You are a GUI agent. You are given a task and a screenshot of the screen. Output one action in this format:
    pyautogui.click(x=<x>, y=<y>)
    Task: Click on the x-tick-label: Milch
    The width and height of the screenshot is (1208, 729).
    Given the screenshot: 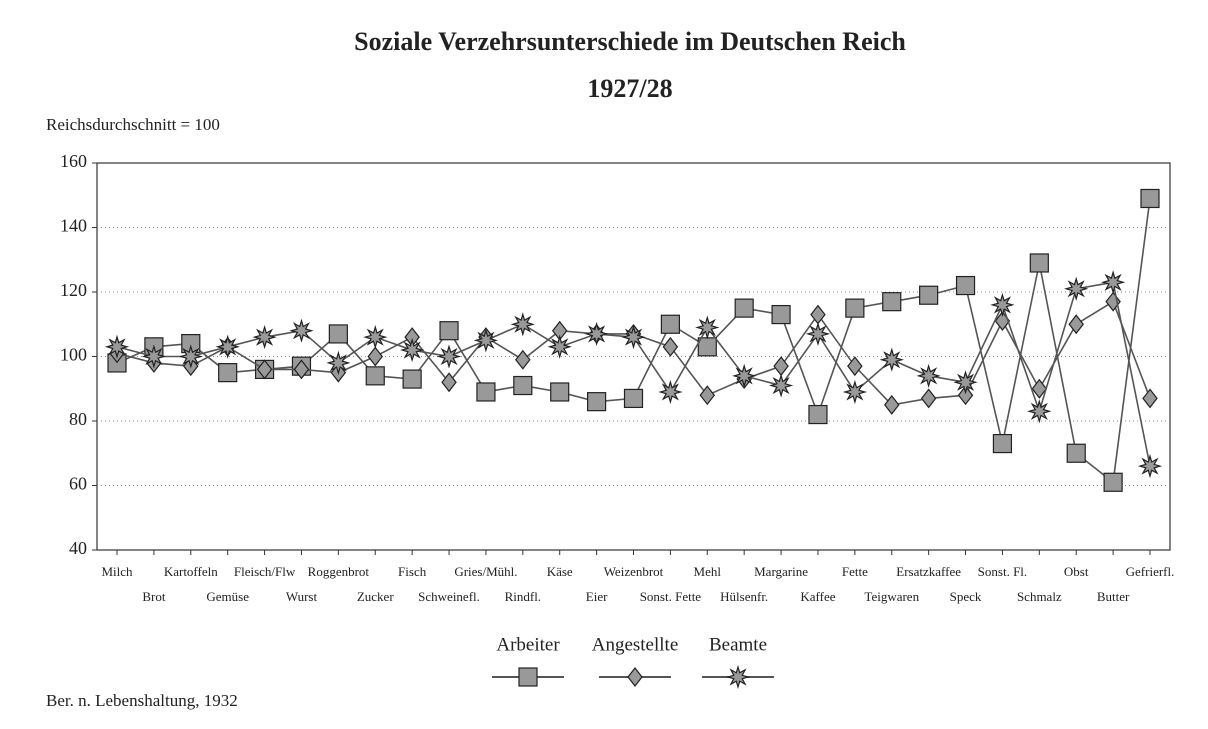 What is the action you would take?
    pyautogui.click(x=117, y=571)
    